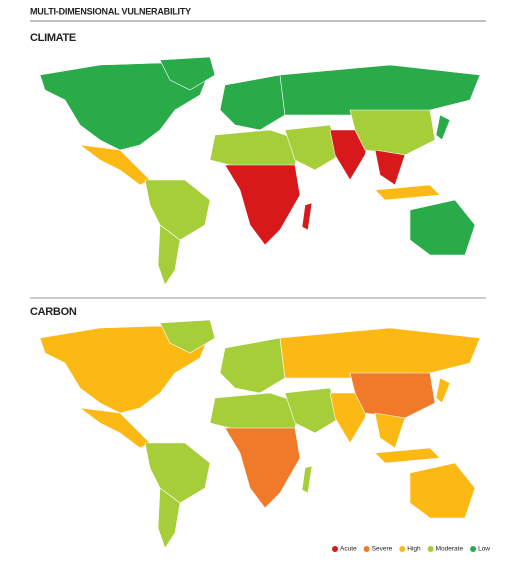 The width and height of the screenshot is (510, 564). Describe the element at coordinates (450, 549) in the screenshot. I see `legend-label: Moderate` at that location.